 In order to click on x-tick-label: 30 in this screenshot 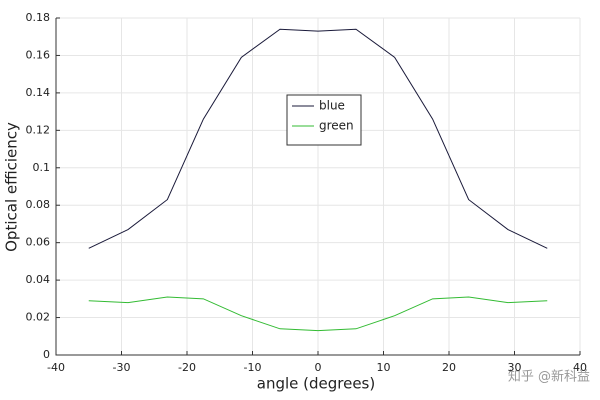, I will do `click(515, 367)`.